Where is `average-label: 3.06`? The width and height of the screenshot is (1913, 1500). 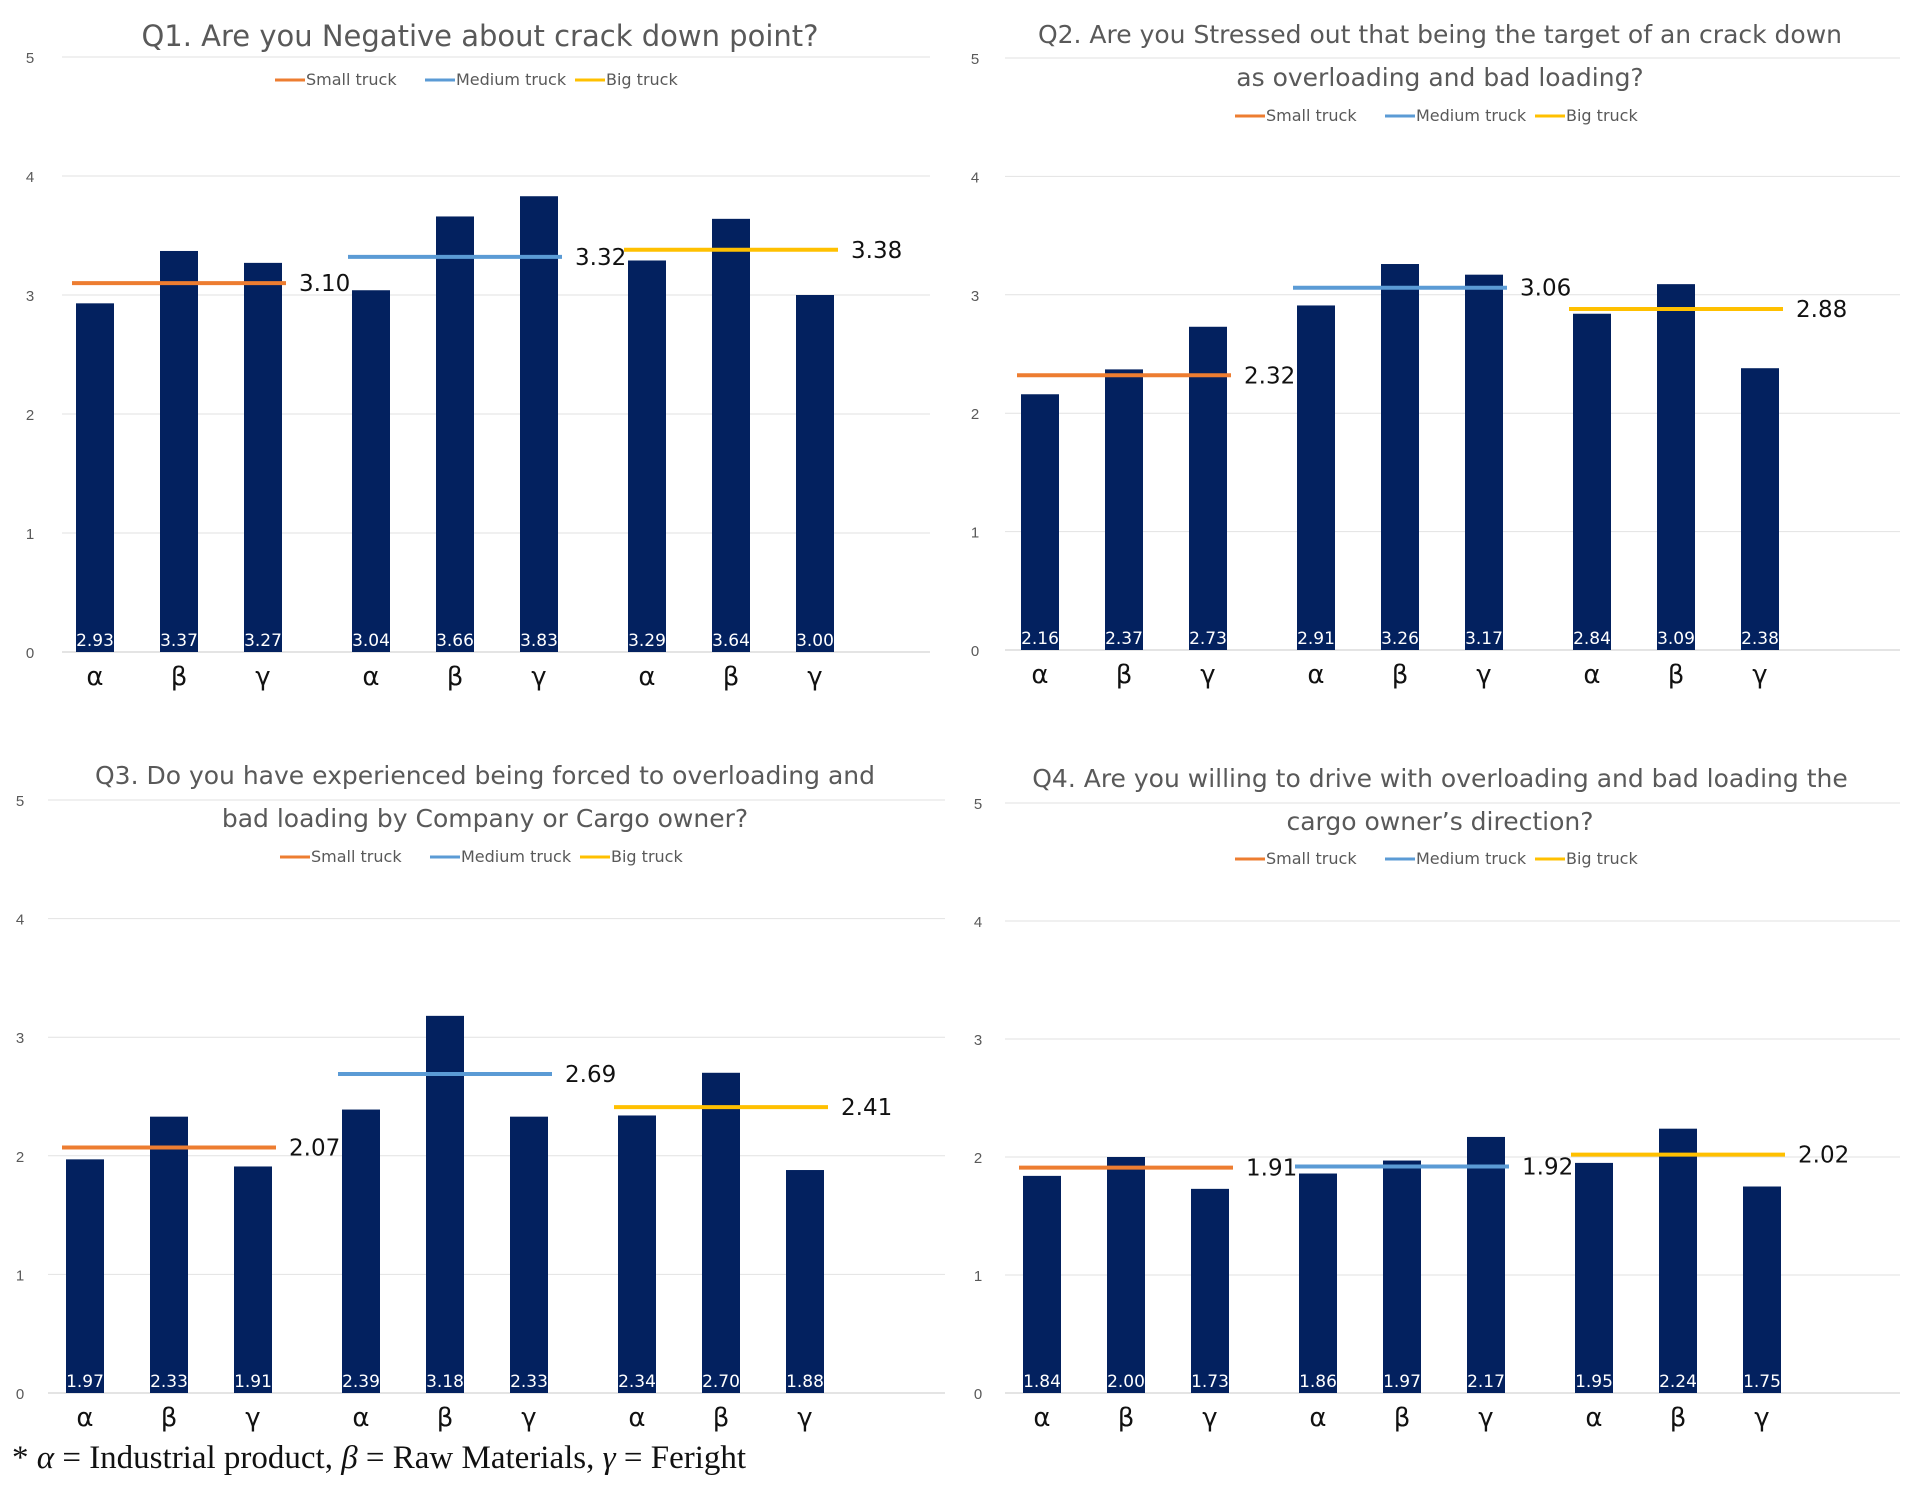
average-label: 3.06 is located at coordinates (1545, 289).